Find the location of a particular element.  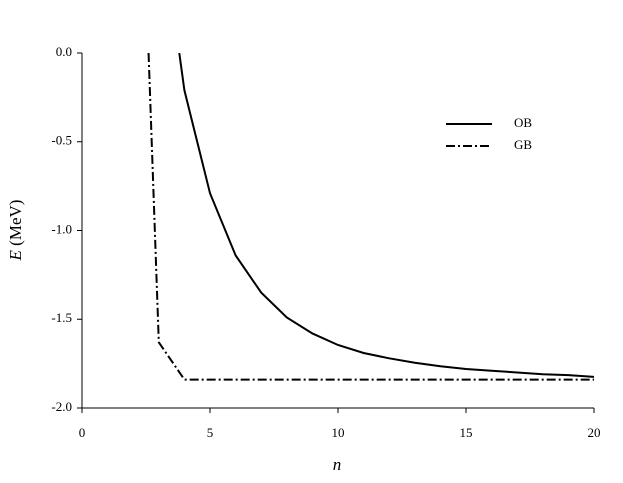

y-tick-label: 0.0 is located at coordinates (64, 51).